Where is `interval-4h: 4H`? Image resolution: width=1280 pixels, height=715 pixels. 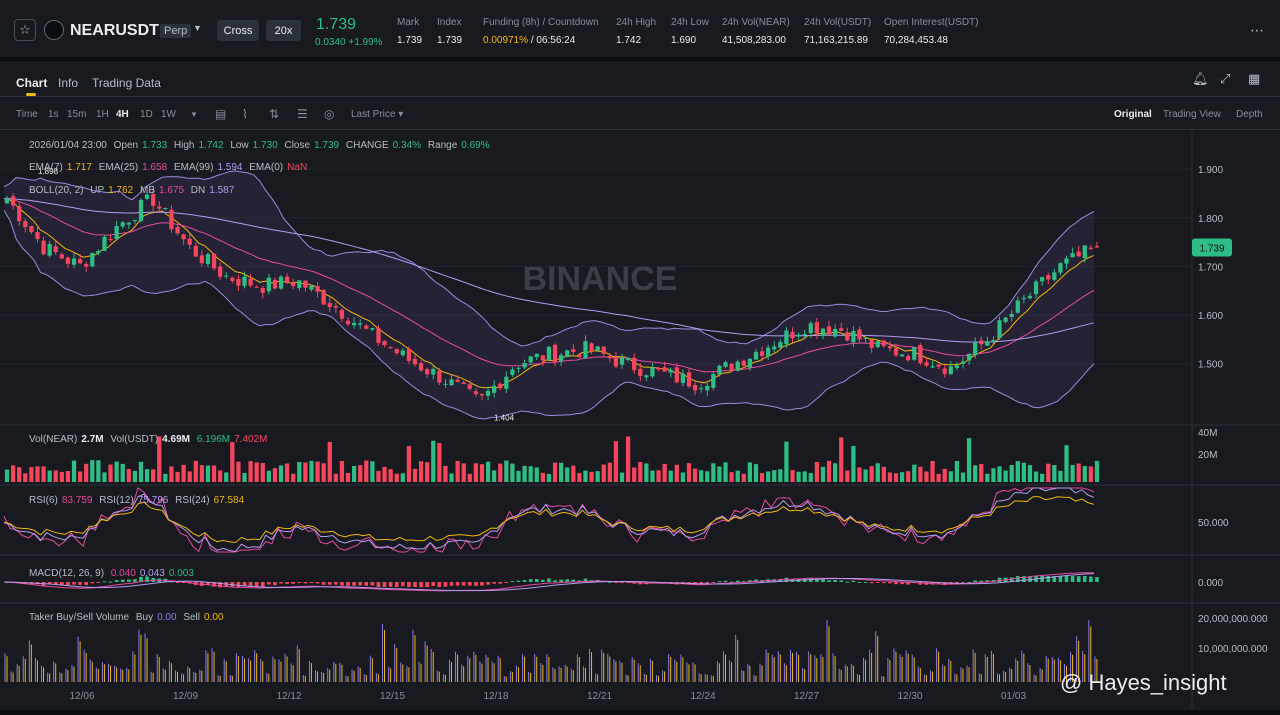 interval-4h: 4H is located at coordinates (122, 114).